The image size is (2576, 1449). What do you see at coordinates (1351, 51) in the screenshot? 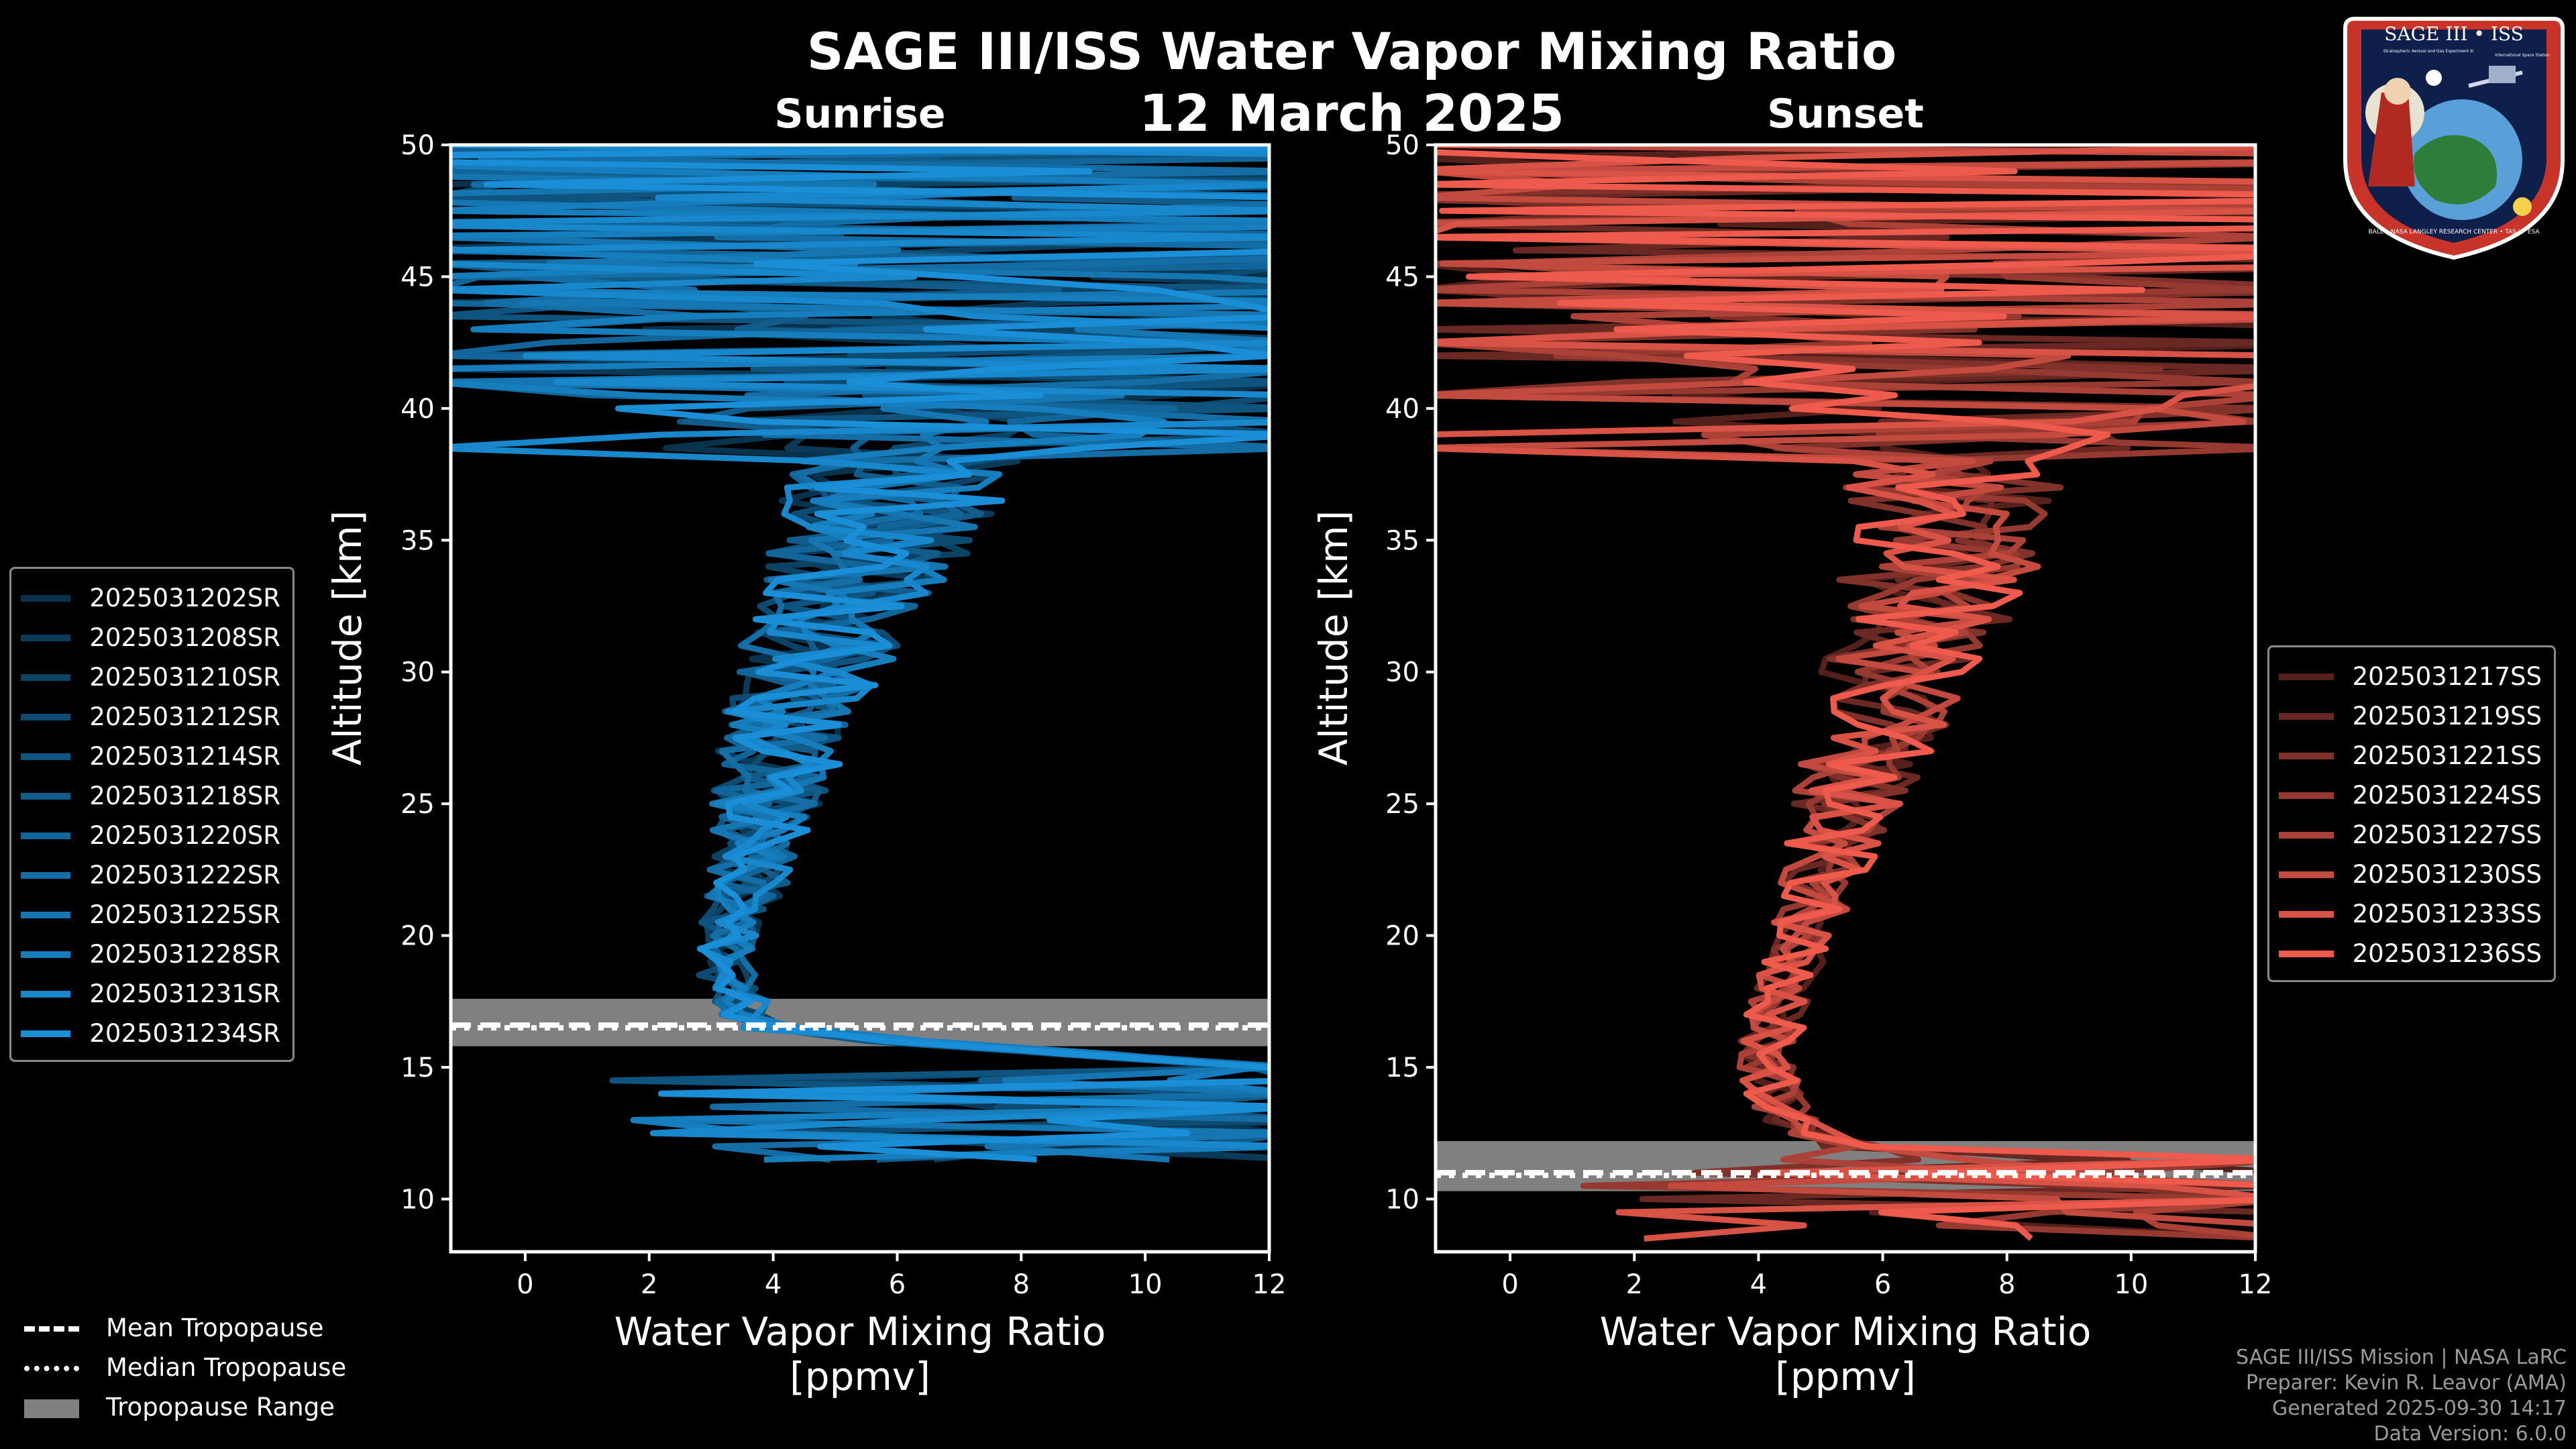
I see `chart-title: SAGE III/ISS Water Vapor Mixing Ratio` at bounding box center [1351, 51].